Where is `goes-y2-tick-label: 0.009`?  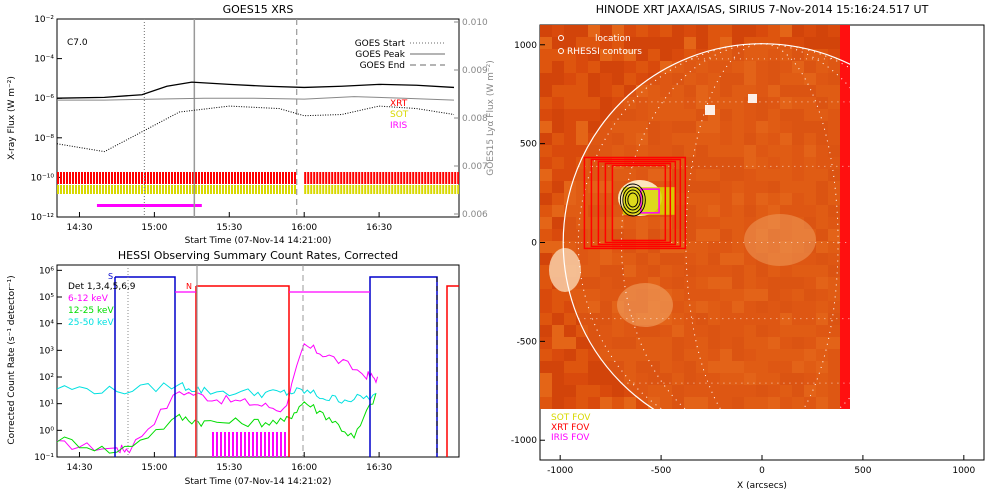 goes-y2-tick-label: 0.009 is located at coordinates (475, 71).